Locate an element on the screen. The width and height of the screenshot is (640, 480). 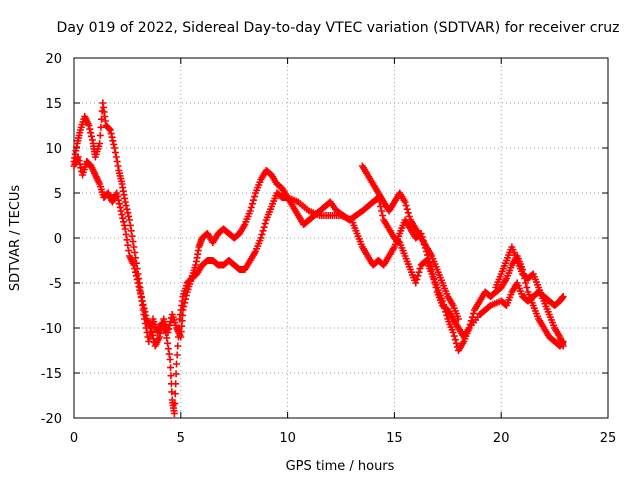
y-tick-label: 5 is located at coordinates (58, 194).